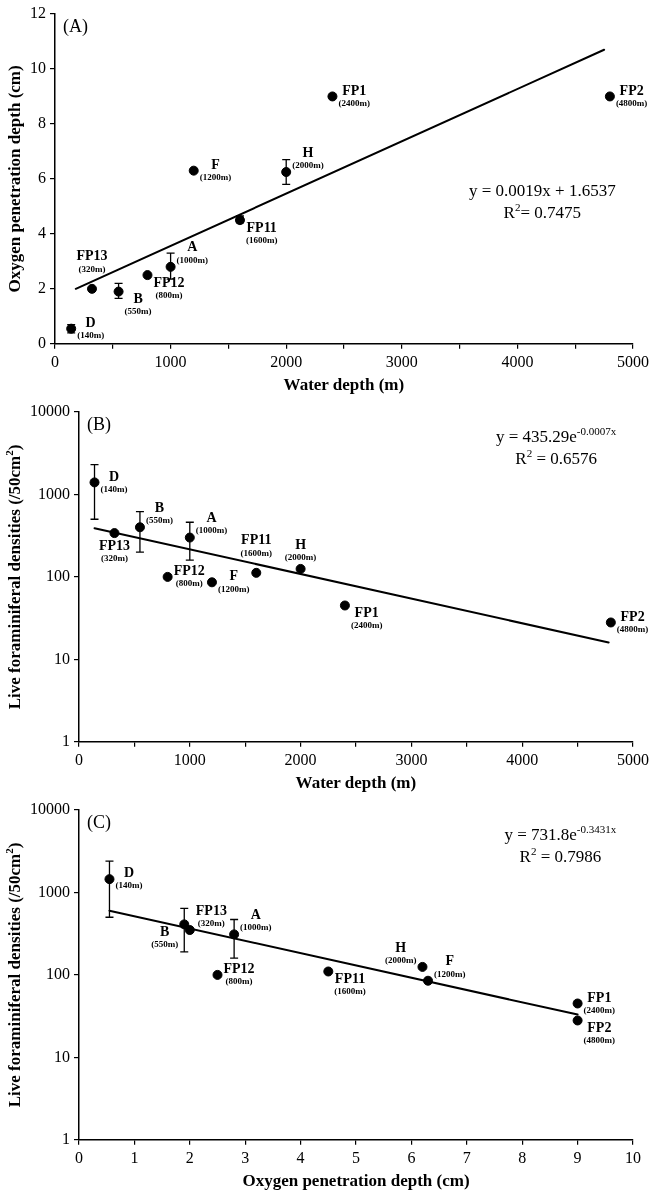 This screenshot has width=655, height=1195. Describe the element at coordinates (42, 123) in the screenshot. I see `y-tick-label: 8` at that location.